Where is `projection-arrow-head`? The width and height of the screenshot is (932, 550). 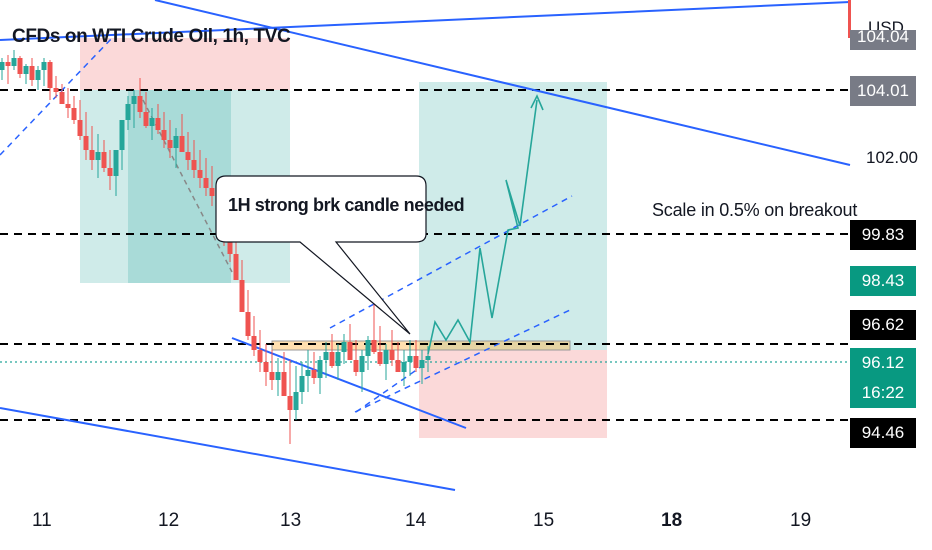
projection-arrow-head is located at coordinates (537, 102).